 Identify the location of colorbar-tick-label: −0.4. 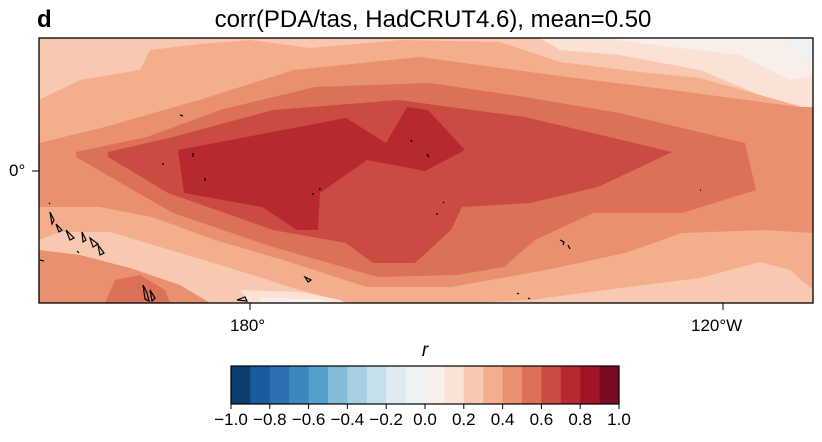
(347, 419).